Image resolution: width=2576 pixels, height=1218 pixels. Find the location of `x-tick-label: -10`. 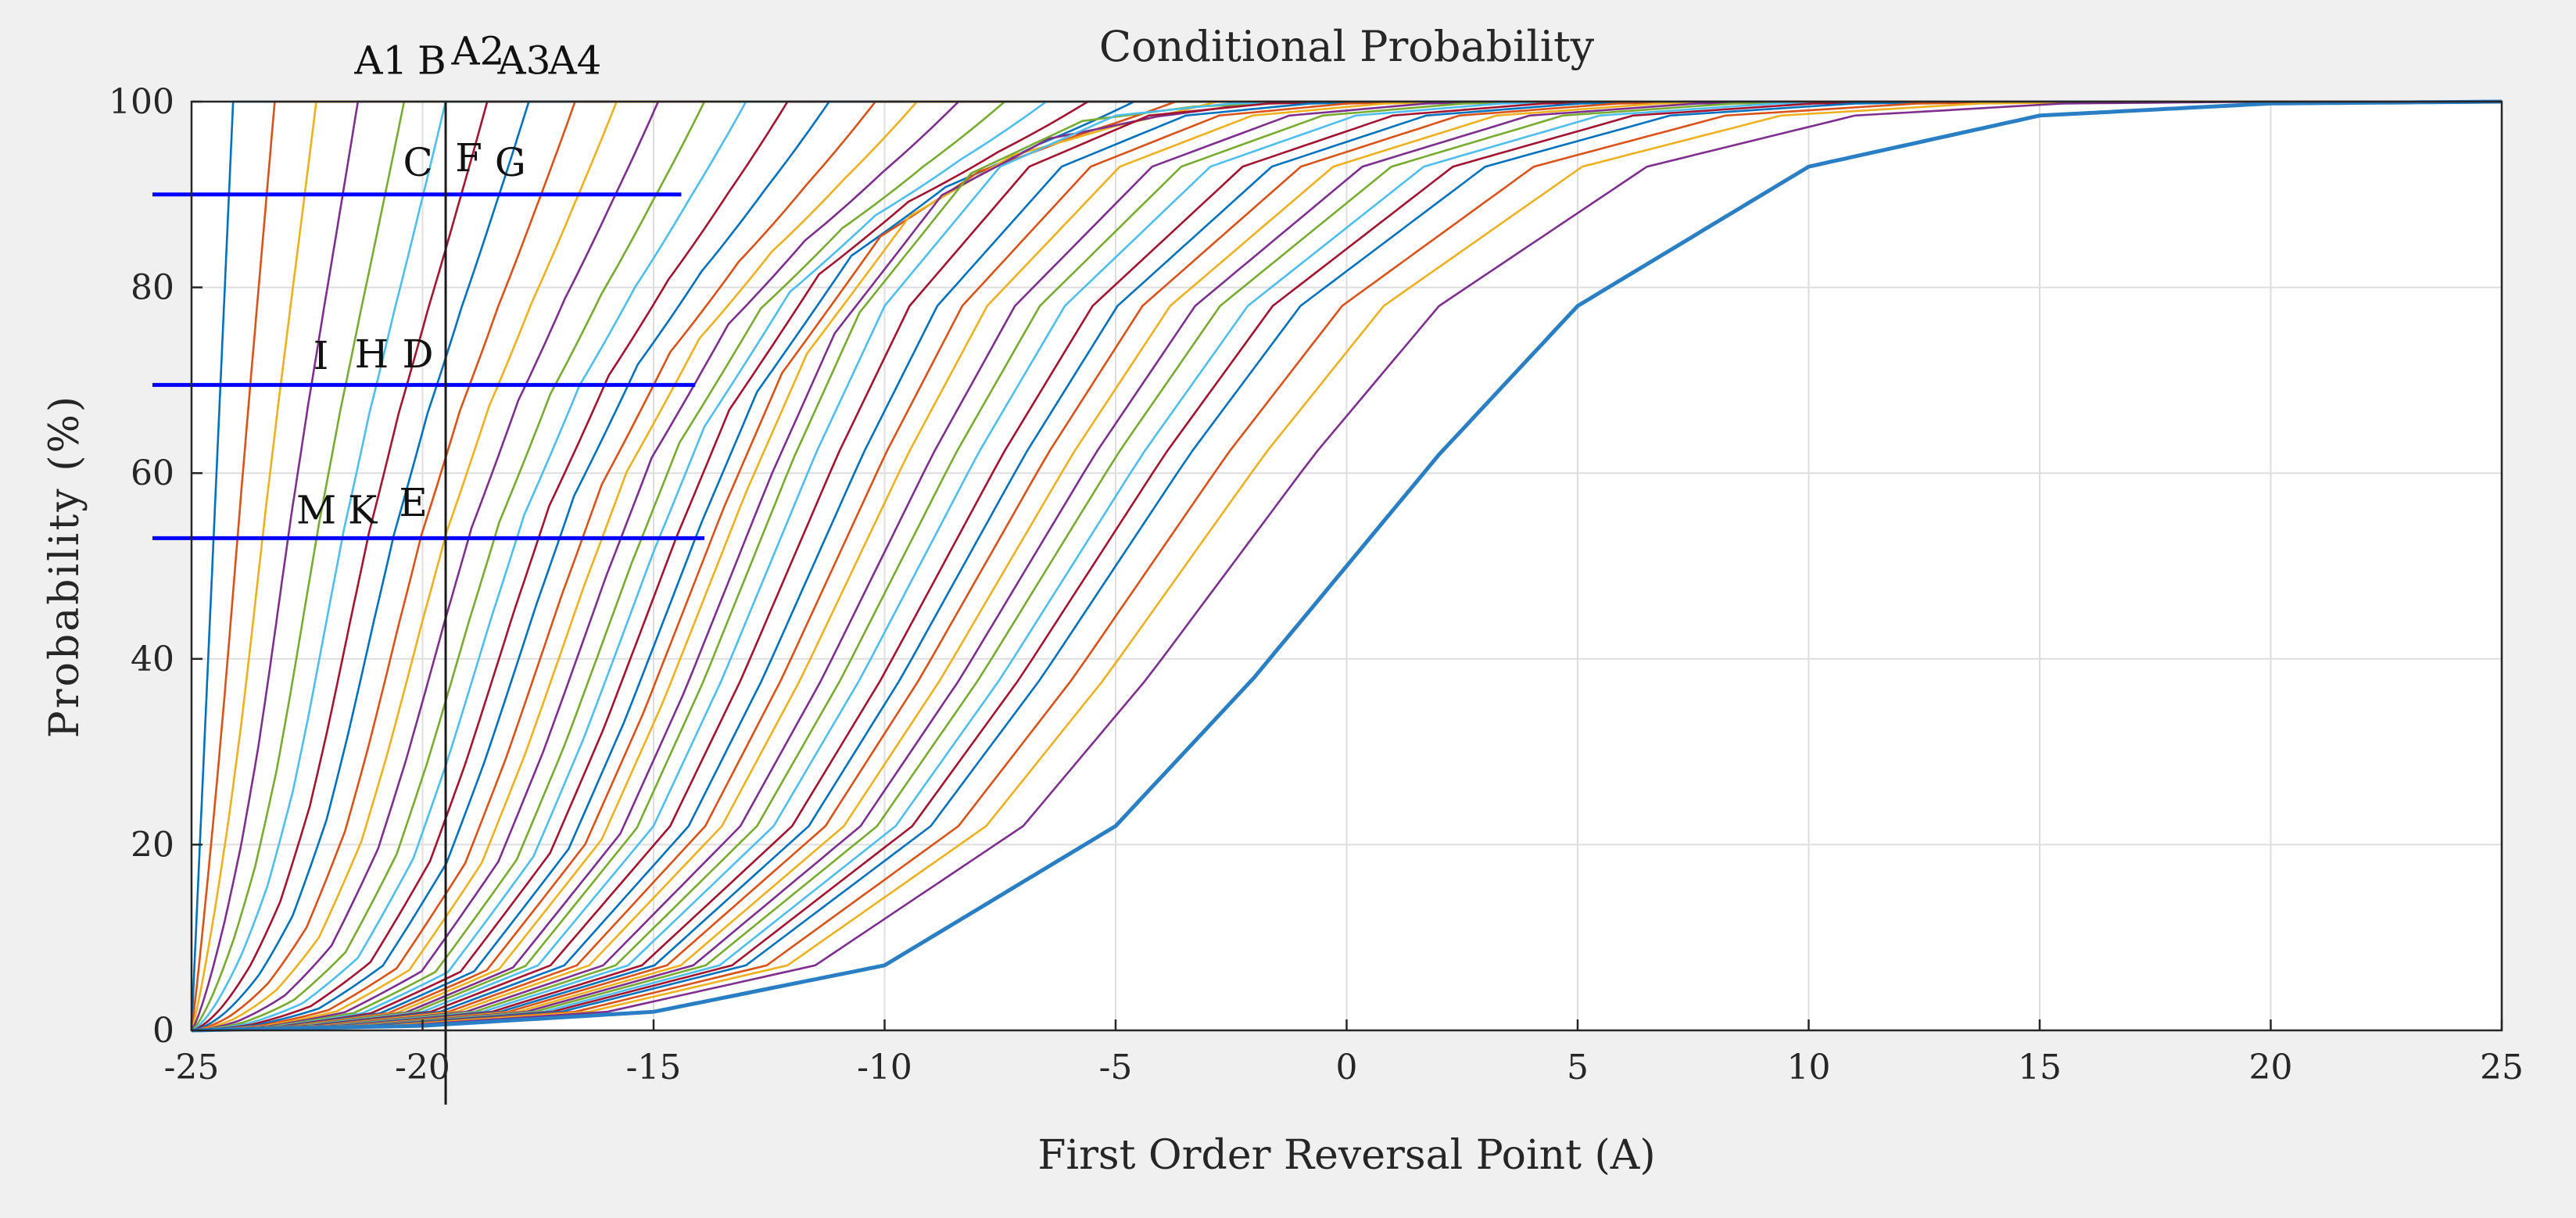

x-tick-label: -10 is located at coordinates (884, 1067).